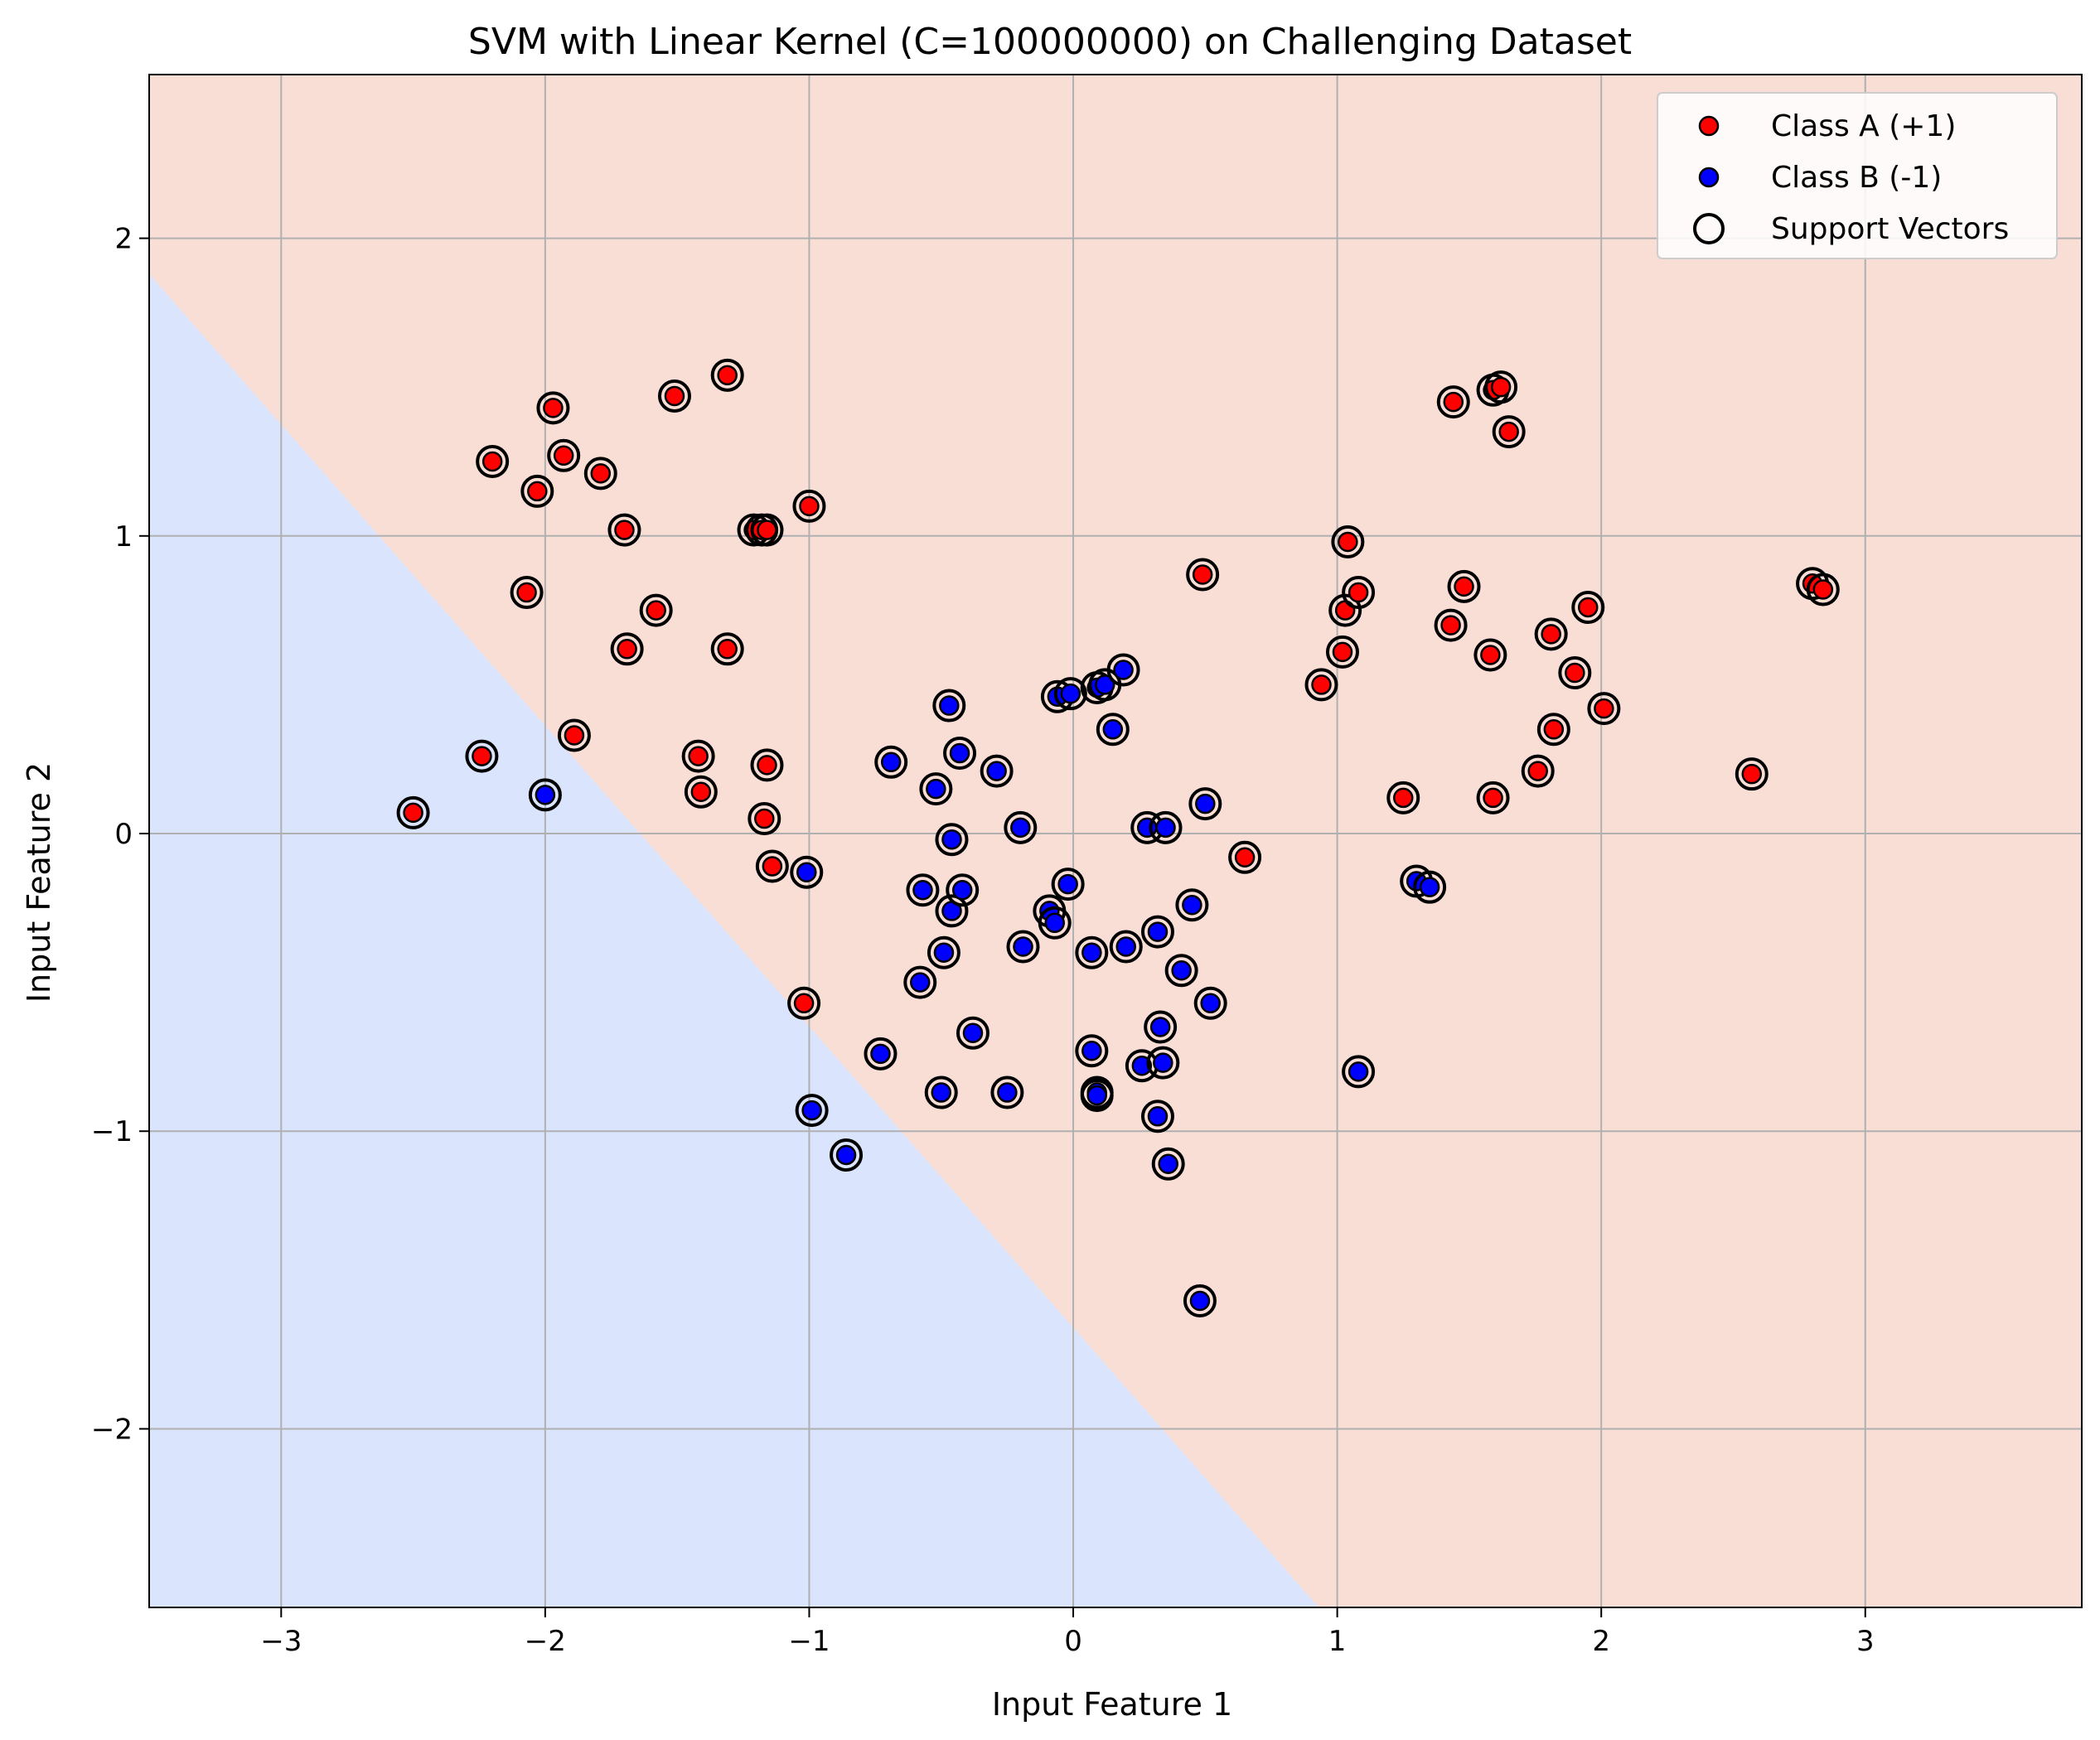 Image resolution: width=2100 pixels, height=1740 pixels. I want to click on y-tick-label: 0, so click(123, 834).